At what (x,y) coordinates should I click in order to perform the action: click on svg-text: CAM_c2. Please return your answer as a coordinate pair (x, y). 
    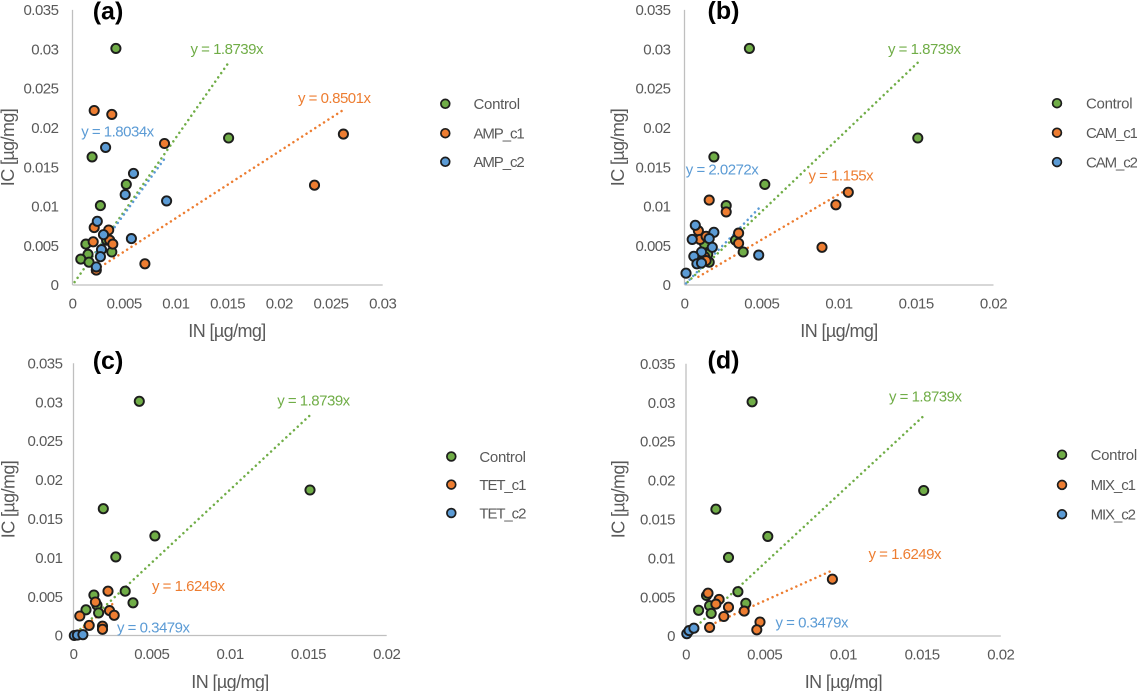
    Looking at the image, I should click on (1111, 162).